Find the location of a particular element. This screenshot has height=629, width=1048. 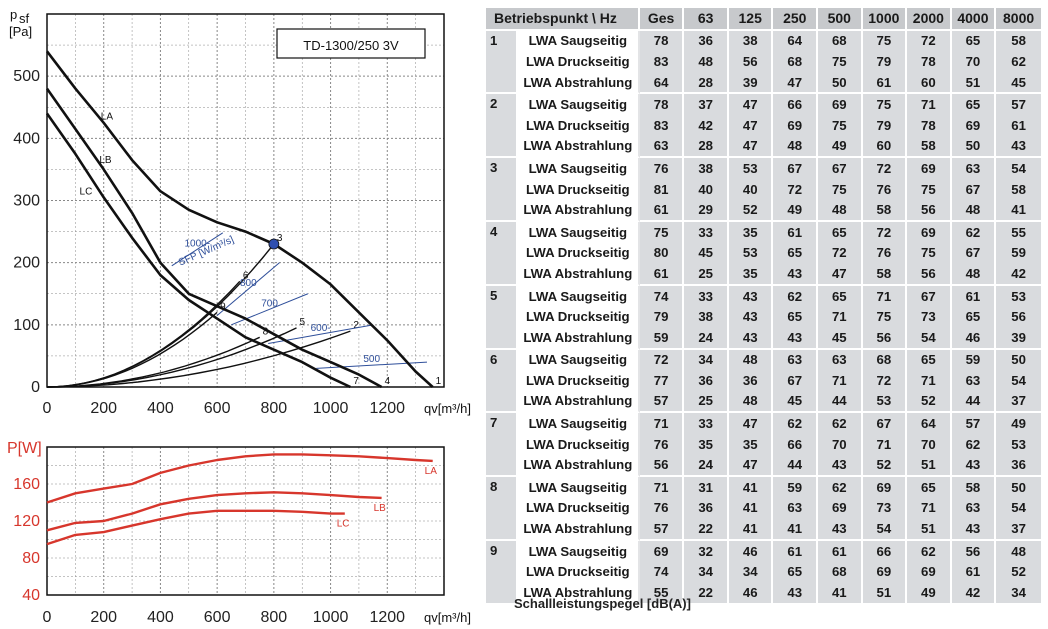

header-cell: 1000 is located at coordinates (885, 19).